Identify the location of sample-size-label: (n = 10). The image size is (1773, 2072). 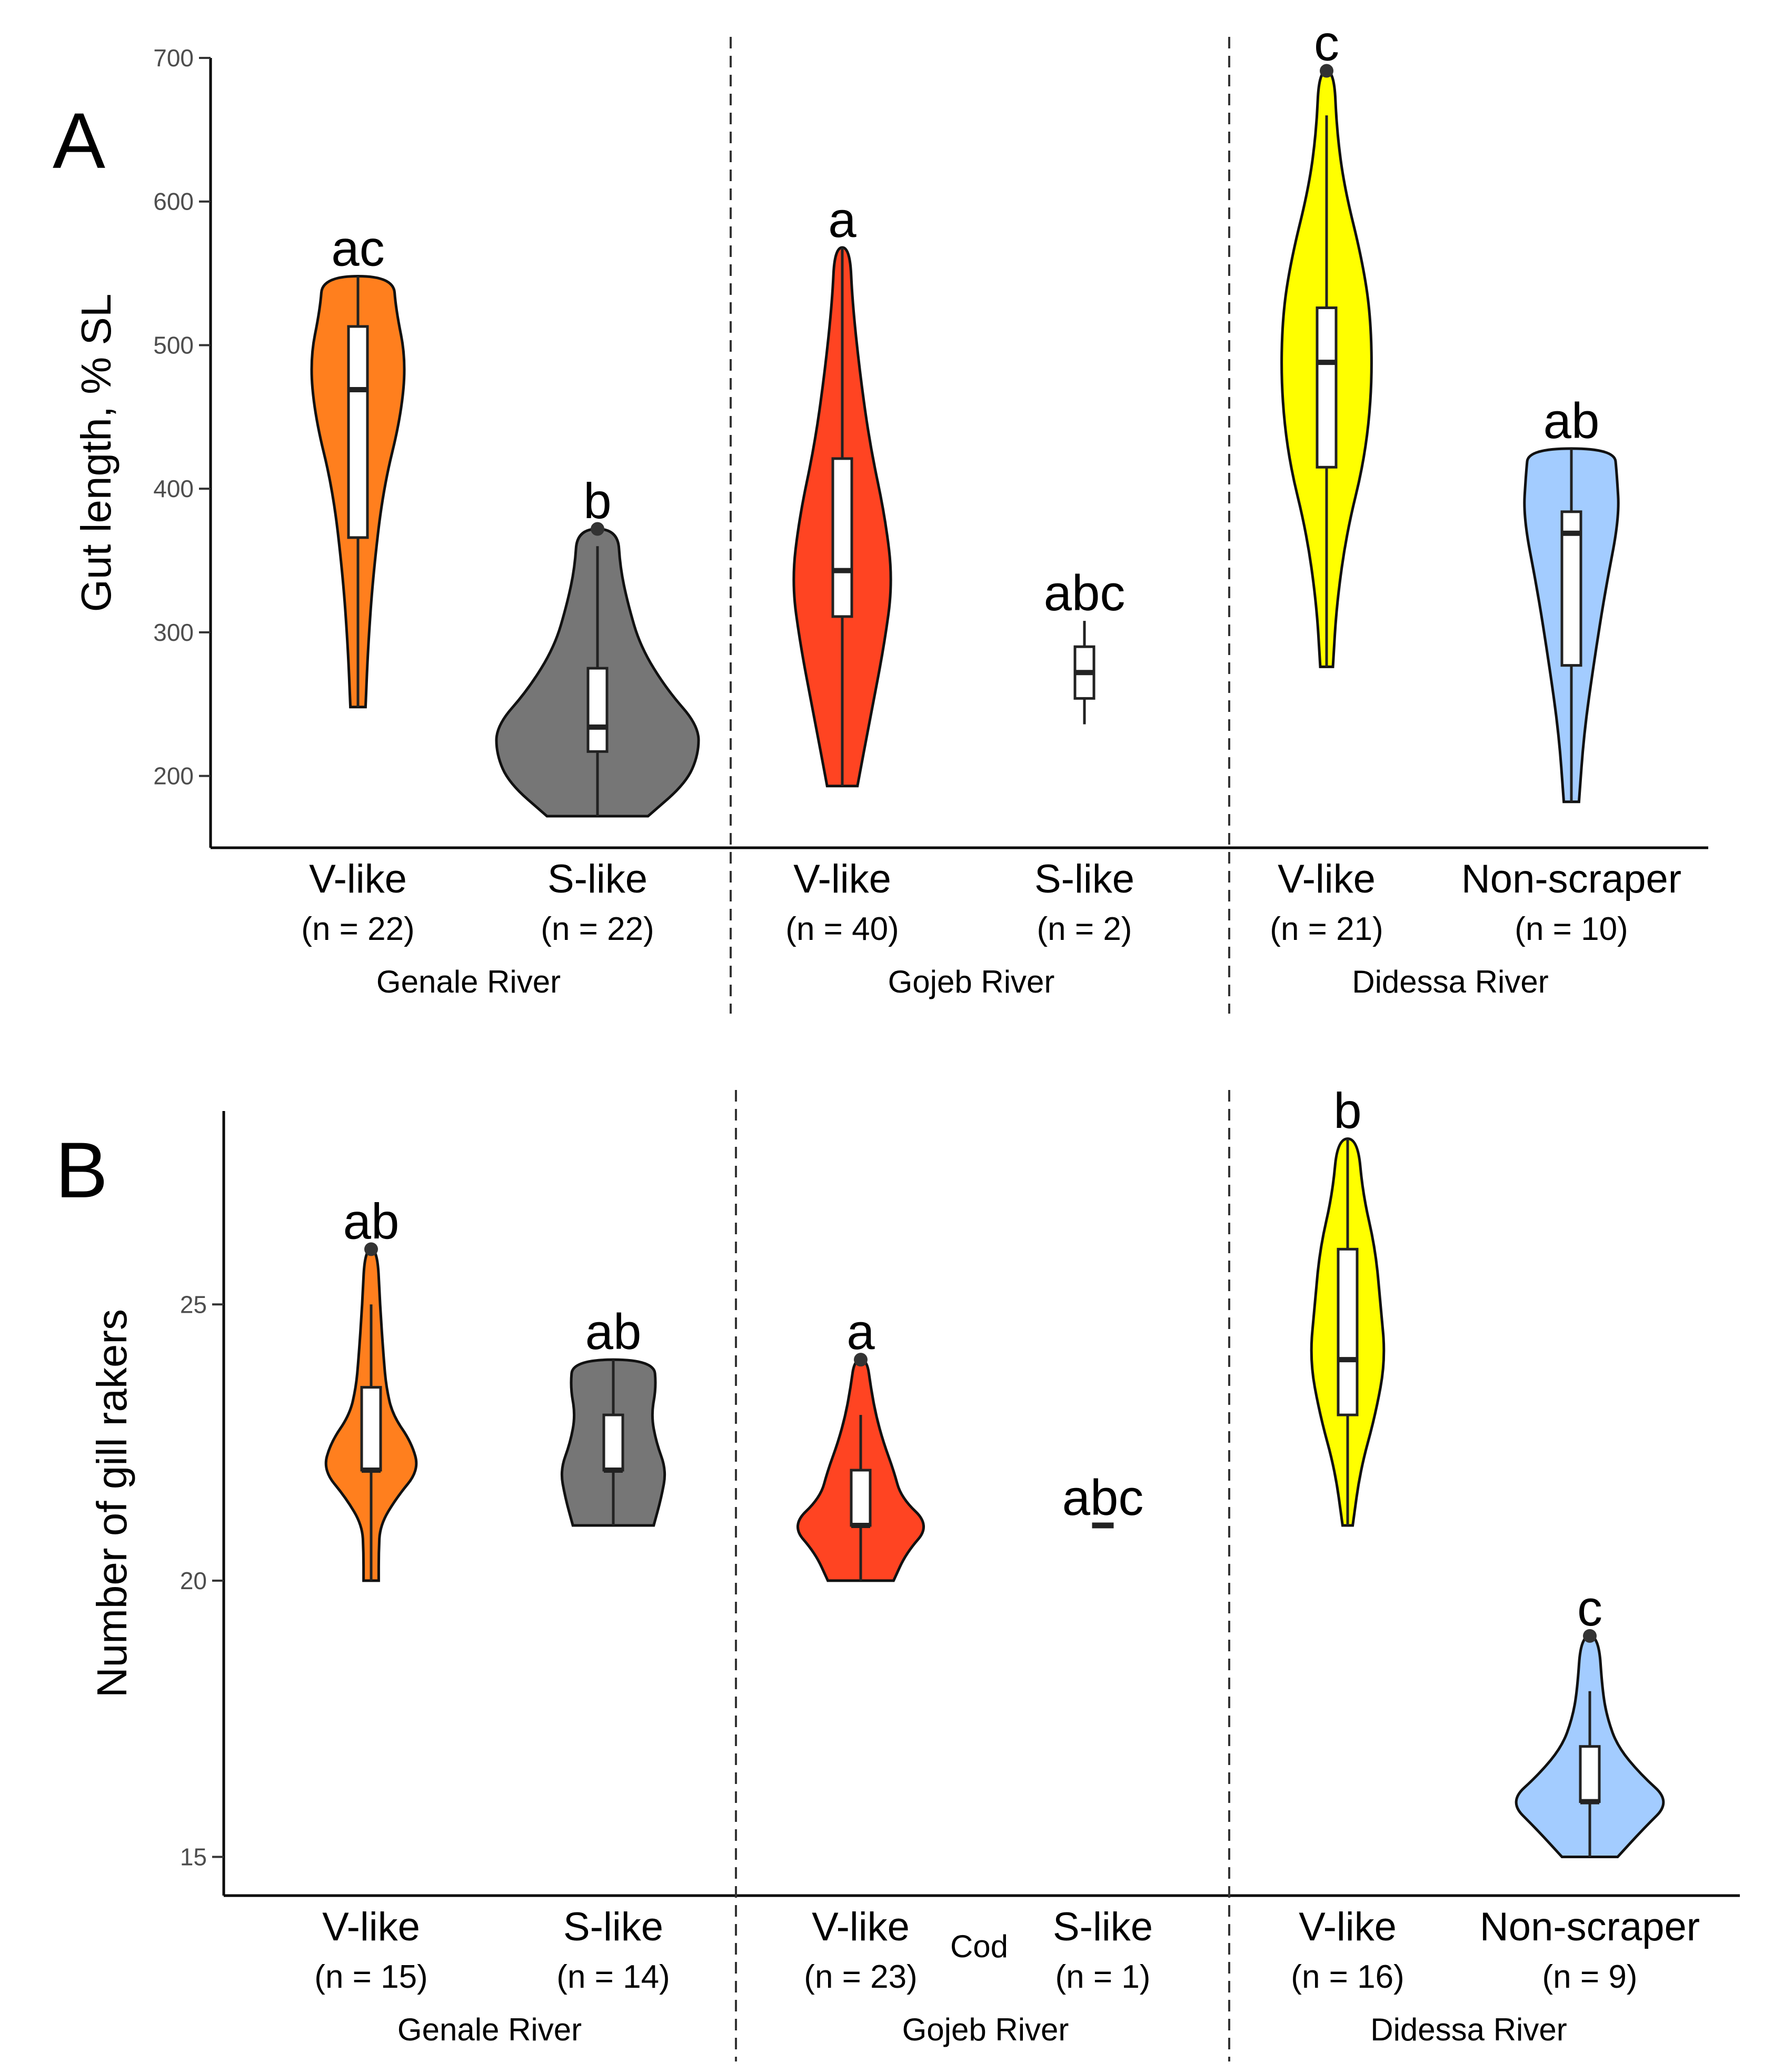
(1571, 929).